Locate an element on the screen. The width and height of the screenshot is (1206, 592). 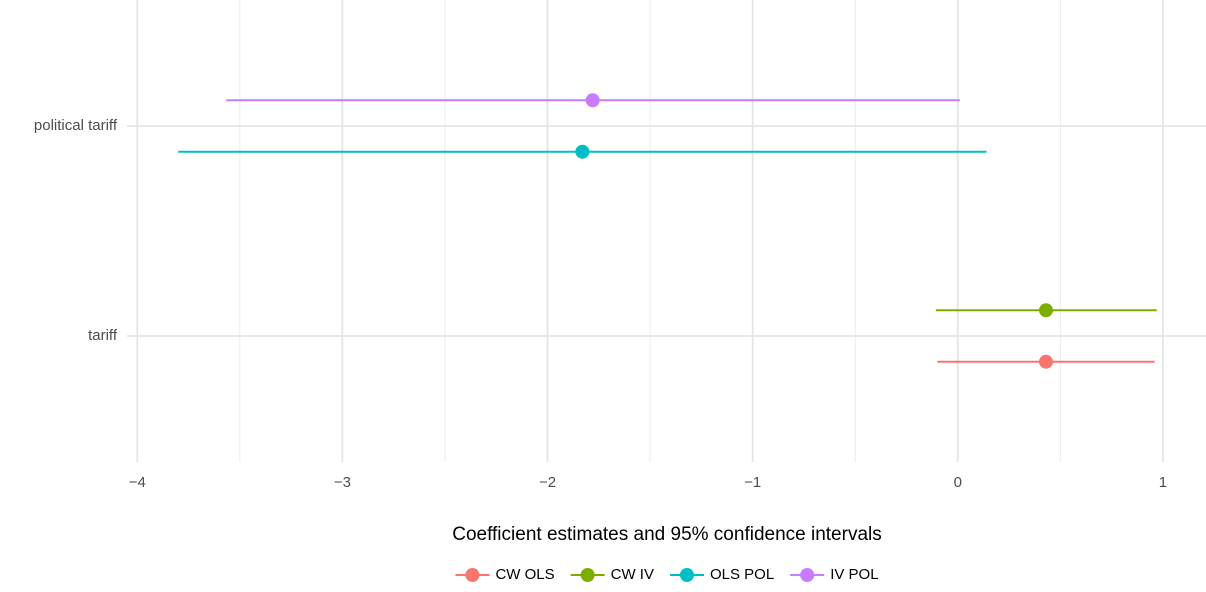
legend-label: IV POL is located at coordinates (854, 574).